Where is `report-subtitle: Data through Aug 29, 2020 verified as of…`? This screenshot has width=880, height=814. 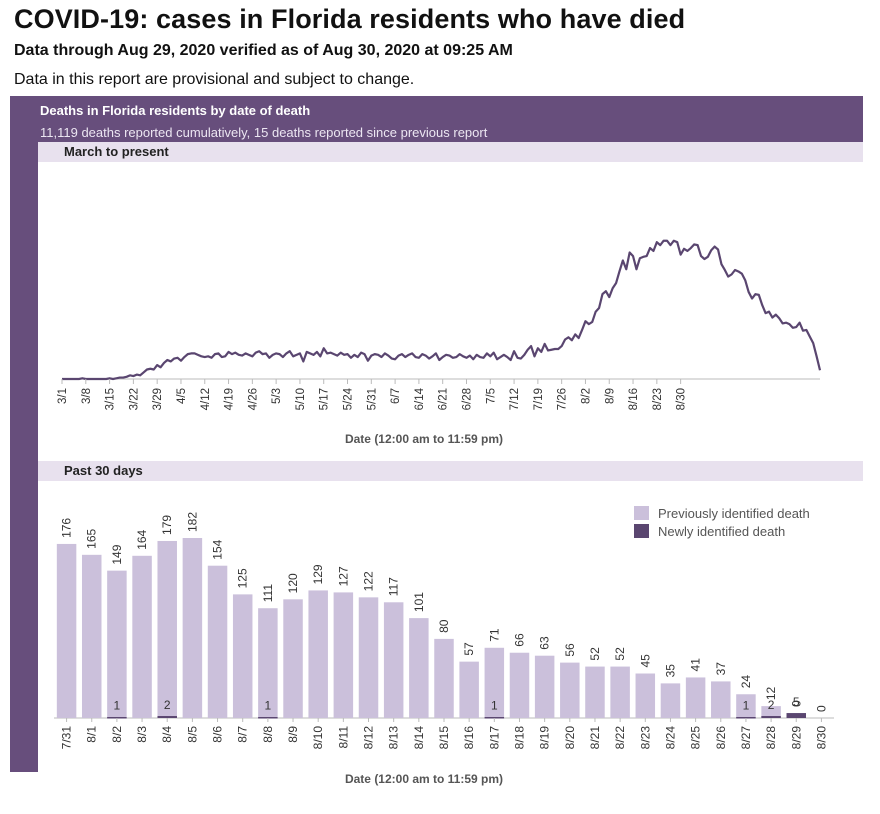
report-subtitle: Data through Aug 29, 2020 verified as of… is located at coordinates (263, 50).